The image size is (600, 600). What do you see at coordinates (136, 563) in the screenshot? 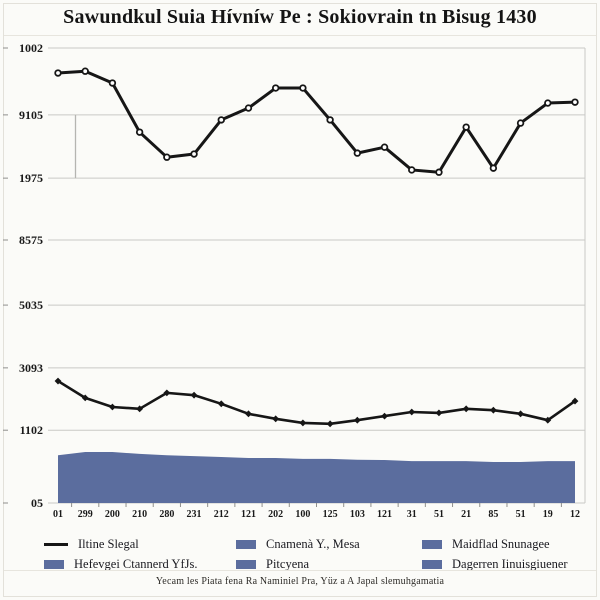
I see `legend-label: Hefevgei Ctannerd YfJs.` at bounding box center [136, 563].